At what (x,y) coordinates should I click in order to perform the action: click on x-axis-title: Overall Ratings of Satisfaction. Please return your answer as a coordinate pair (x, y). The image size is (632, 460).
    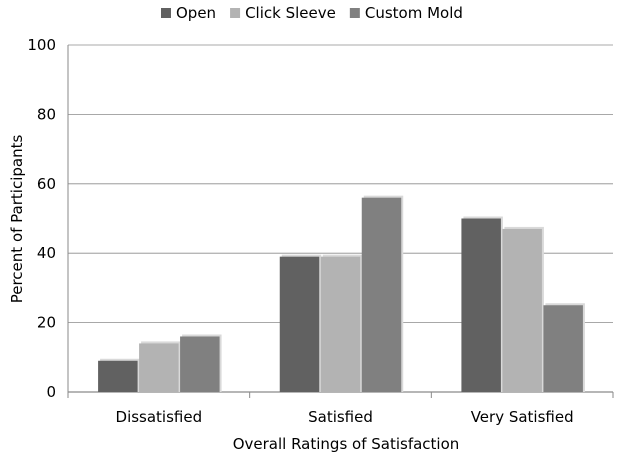
    Looking at the image, I should click on (346, 444).